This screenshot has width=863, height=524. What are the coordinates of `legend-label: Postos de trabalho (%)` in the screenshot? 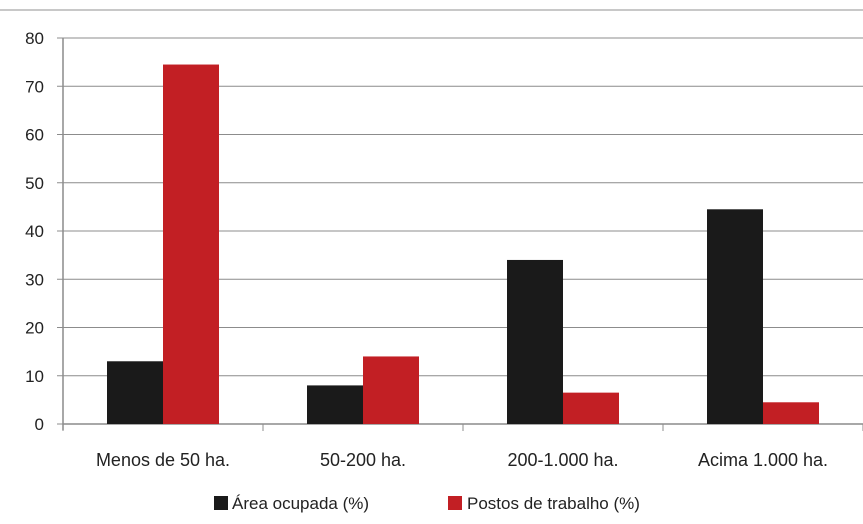 It's located at (553, 503).